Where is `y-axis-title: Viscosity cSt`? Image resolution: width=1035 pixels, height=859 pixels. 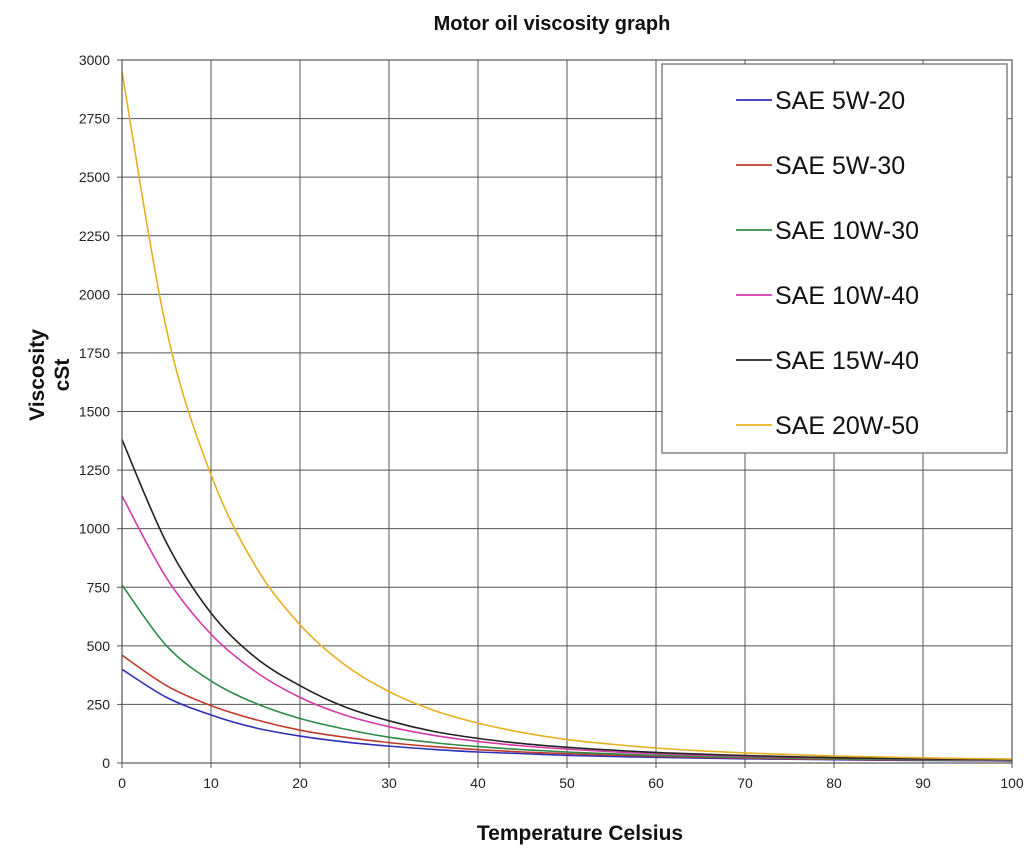
y-axis-title: Viscosity cSt is located at coordinates (50, 375).